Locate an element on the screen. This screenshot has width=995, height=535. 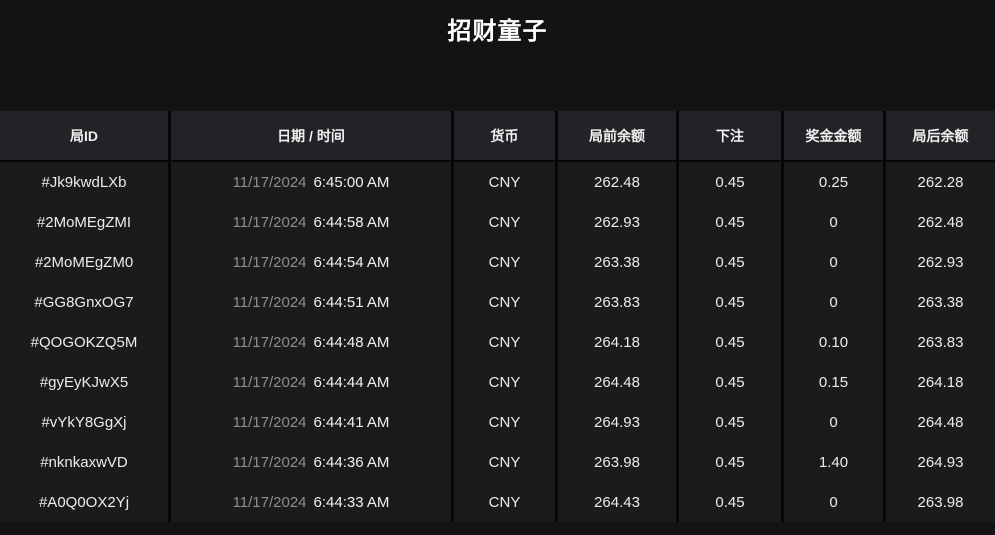
game-id-cell: #nknkaxwVD is located at coordinates (84, 462).